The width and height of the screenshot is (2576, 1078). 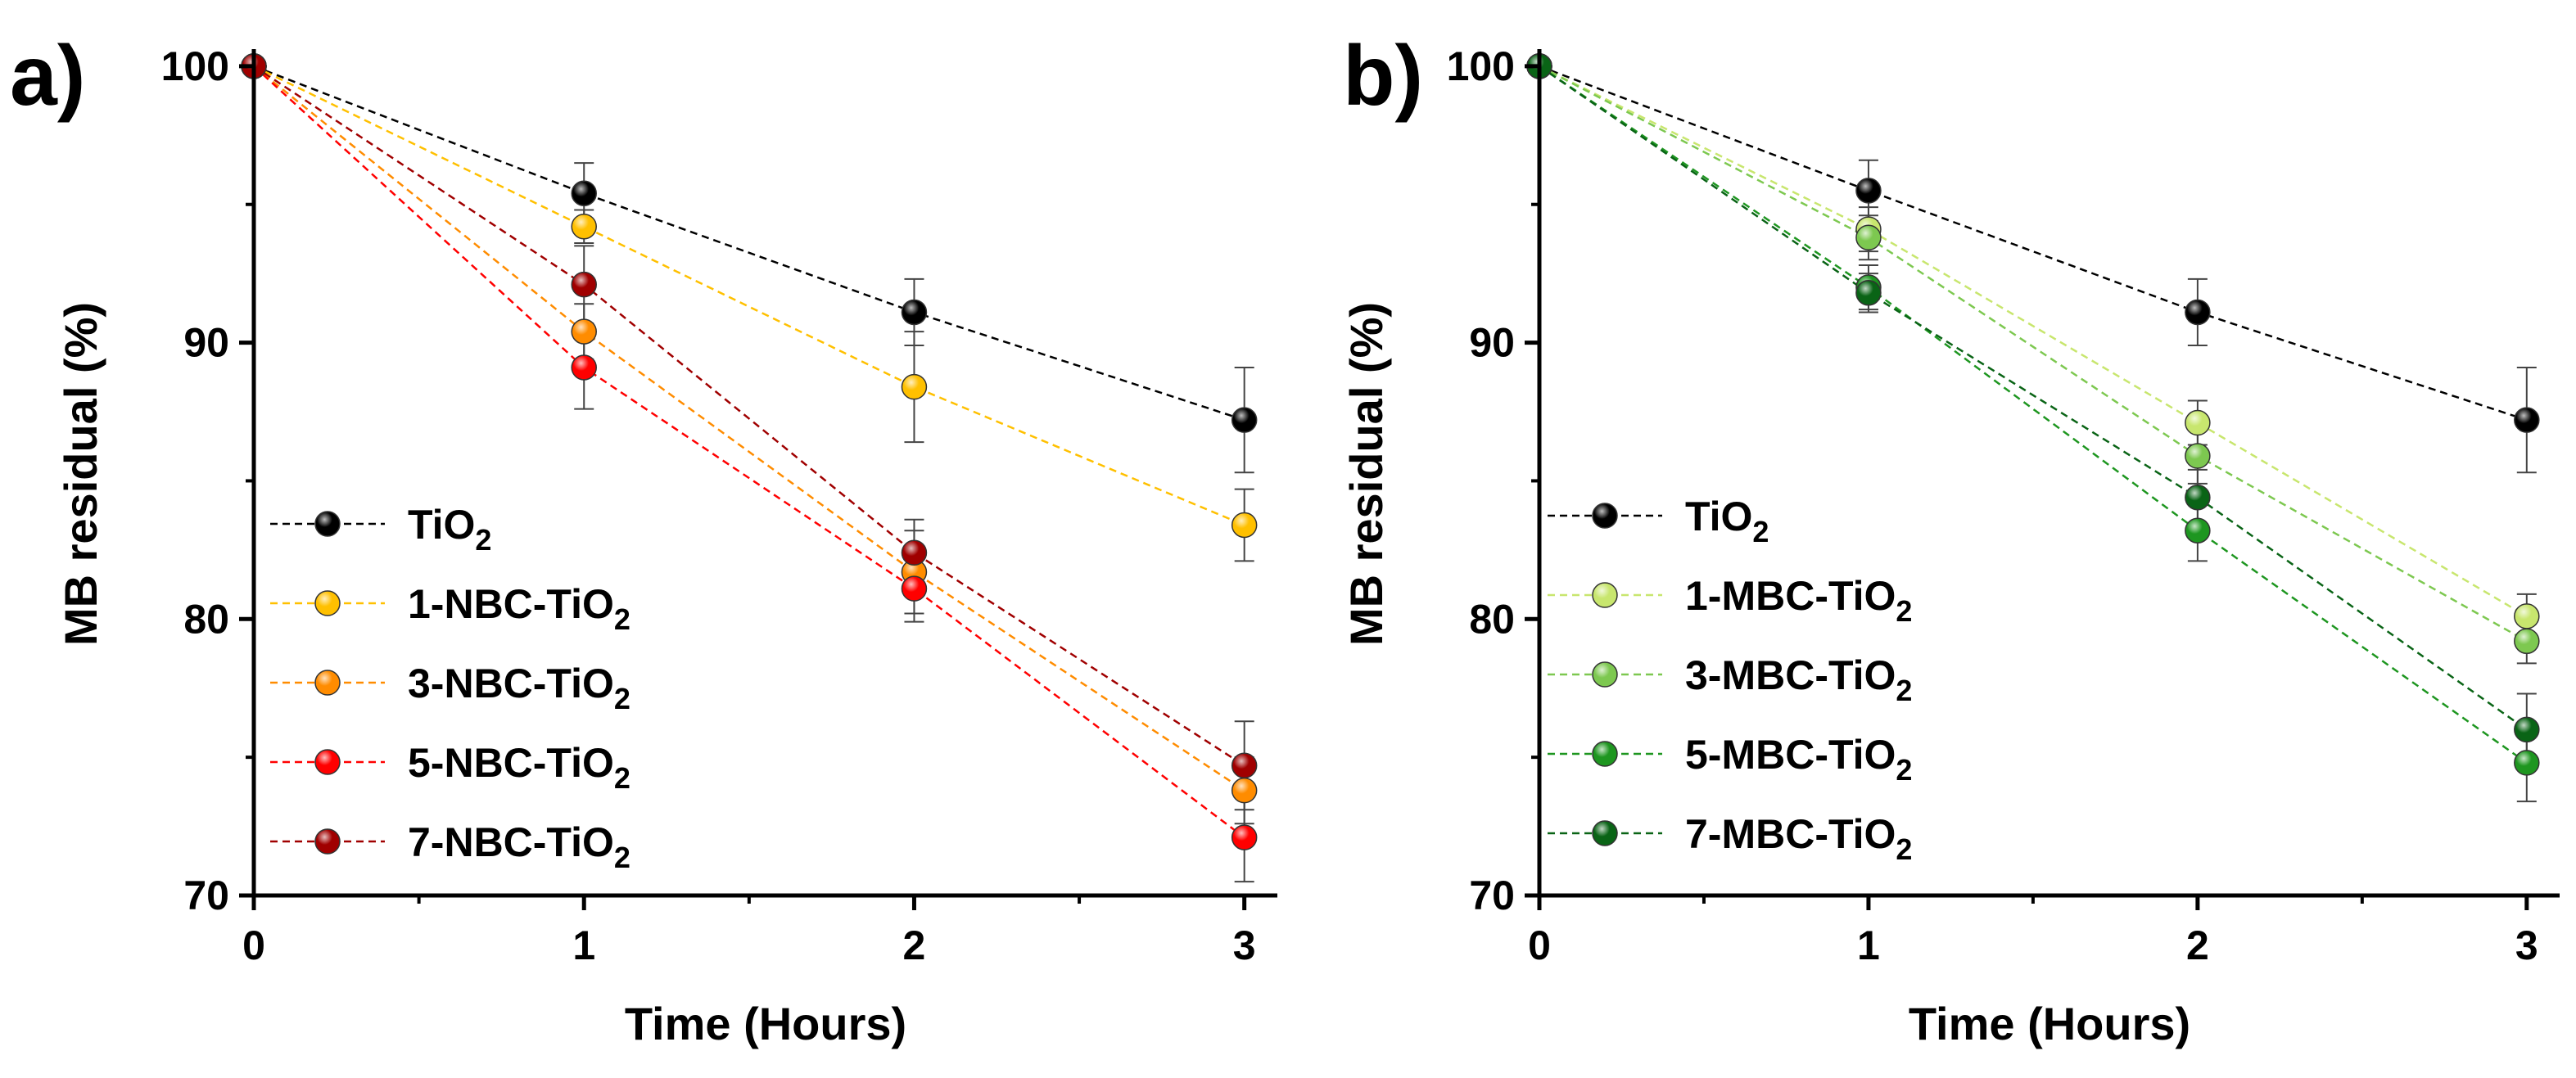 What do you see at coordinates (80, 474) in the screenshot?
I see `y-axis-title: MB residual (%)` at bounding box center [80, 474].